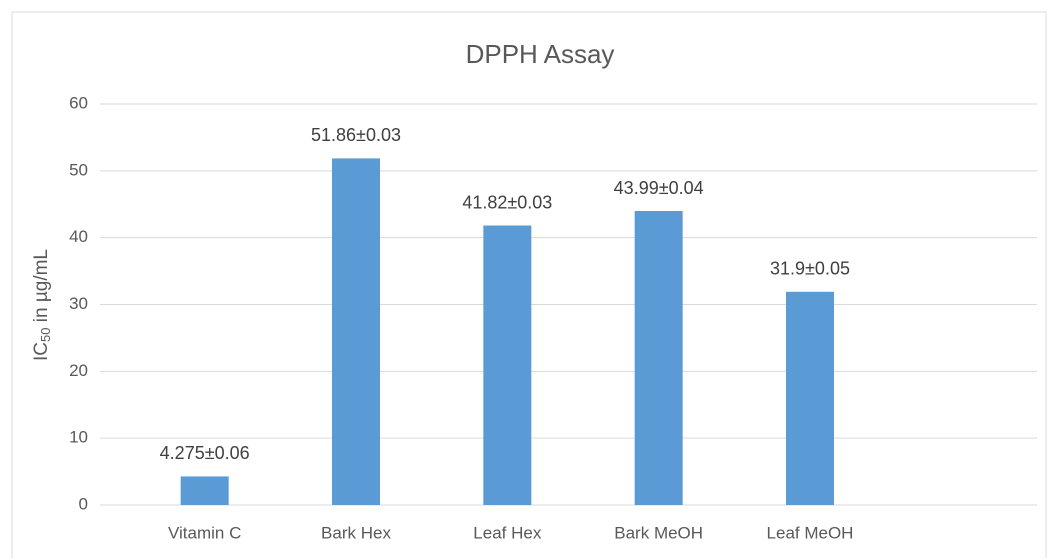  What do you see at coordinates (78, 303) in the screenshot?
I see `y-tick-label: 30` at bounding box center [78, 303].